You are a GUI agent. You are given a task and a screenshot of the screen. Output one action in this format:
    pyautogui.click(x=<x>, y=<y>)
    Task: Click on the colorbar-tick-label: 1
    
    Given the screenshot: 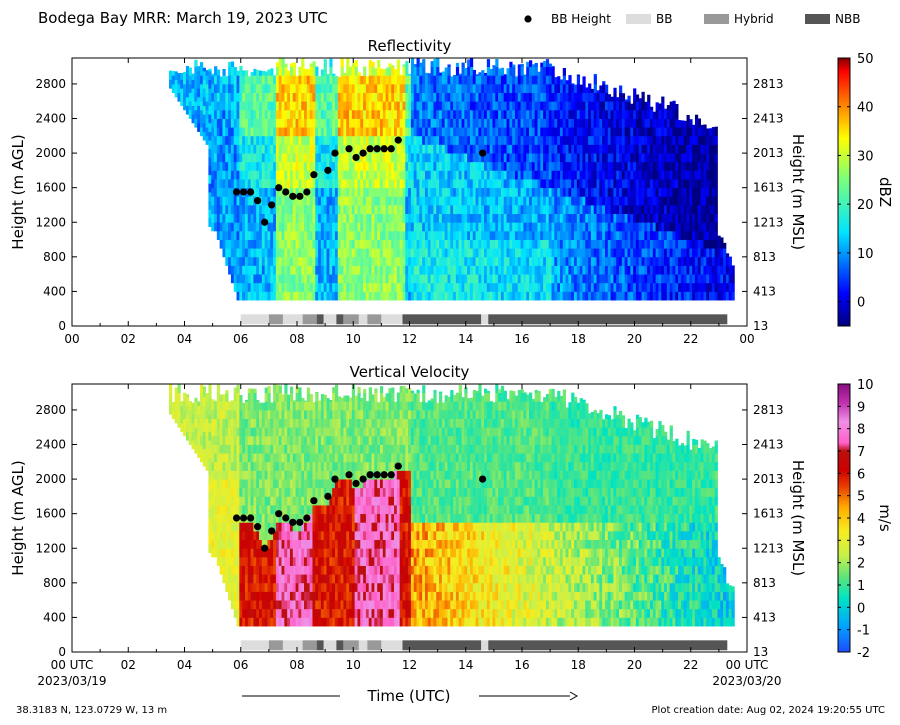 What is the action you would take?
    pyautogui.click(x=861, y=586)
    